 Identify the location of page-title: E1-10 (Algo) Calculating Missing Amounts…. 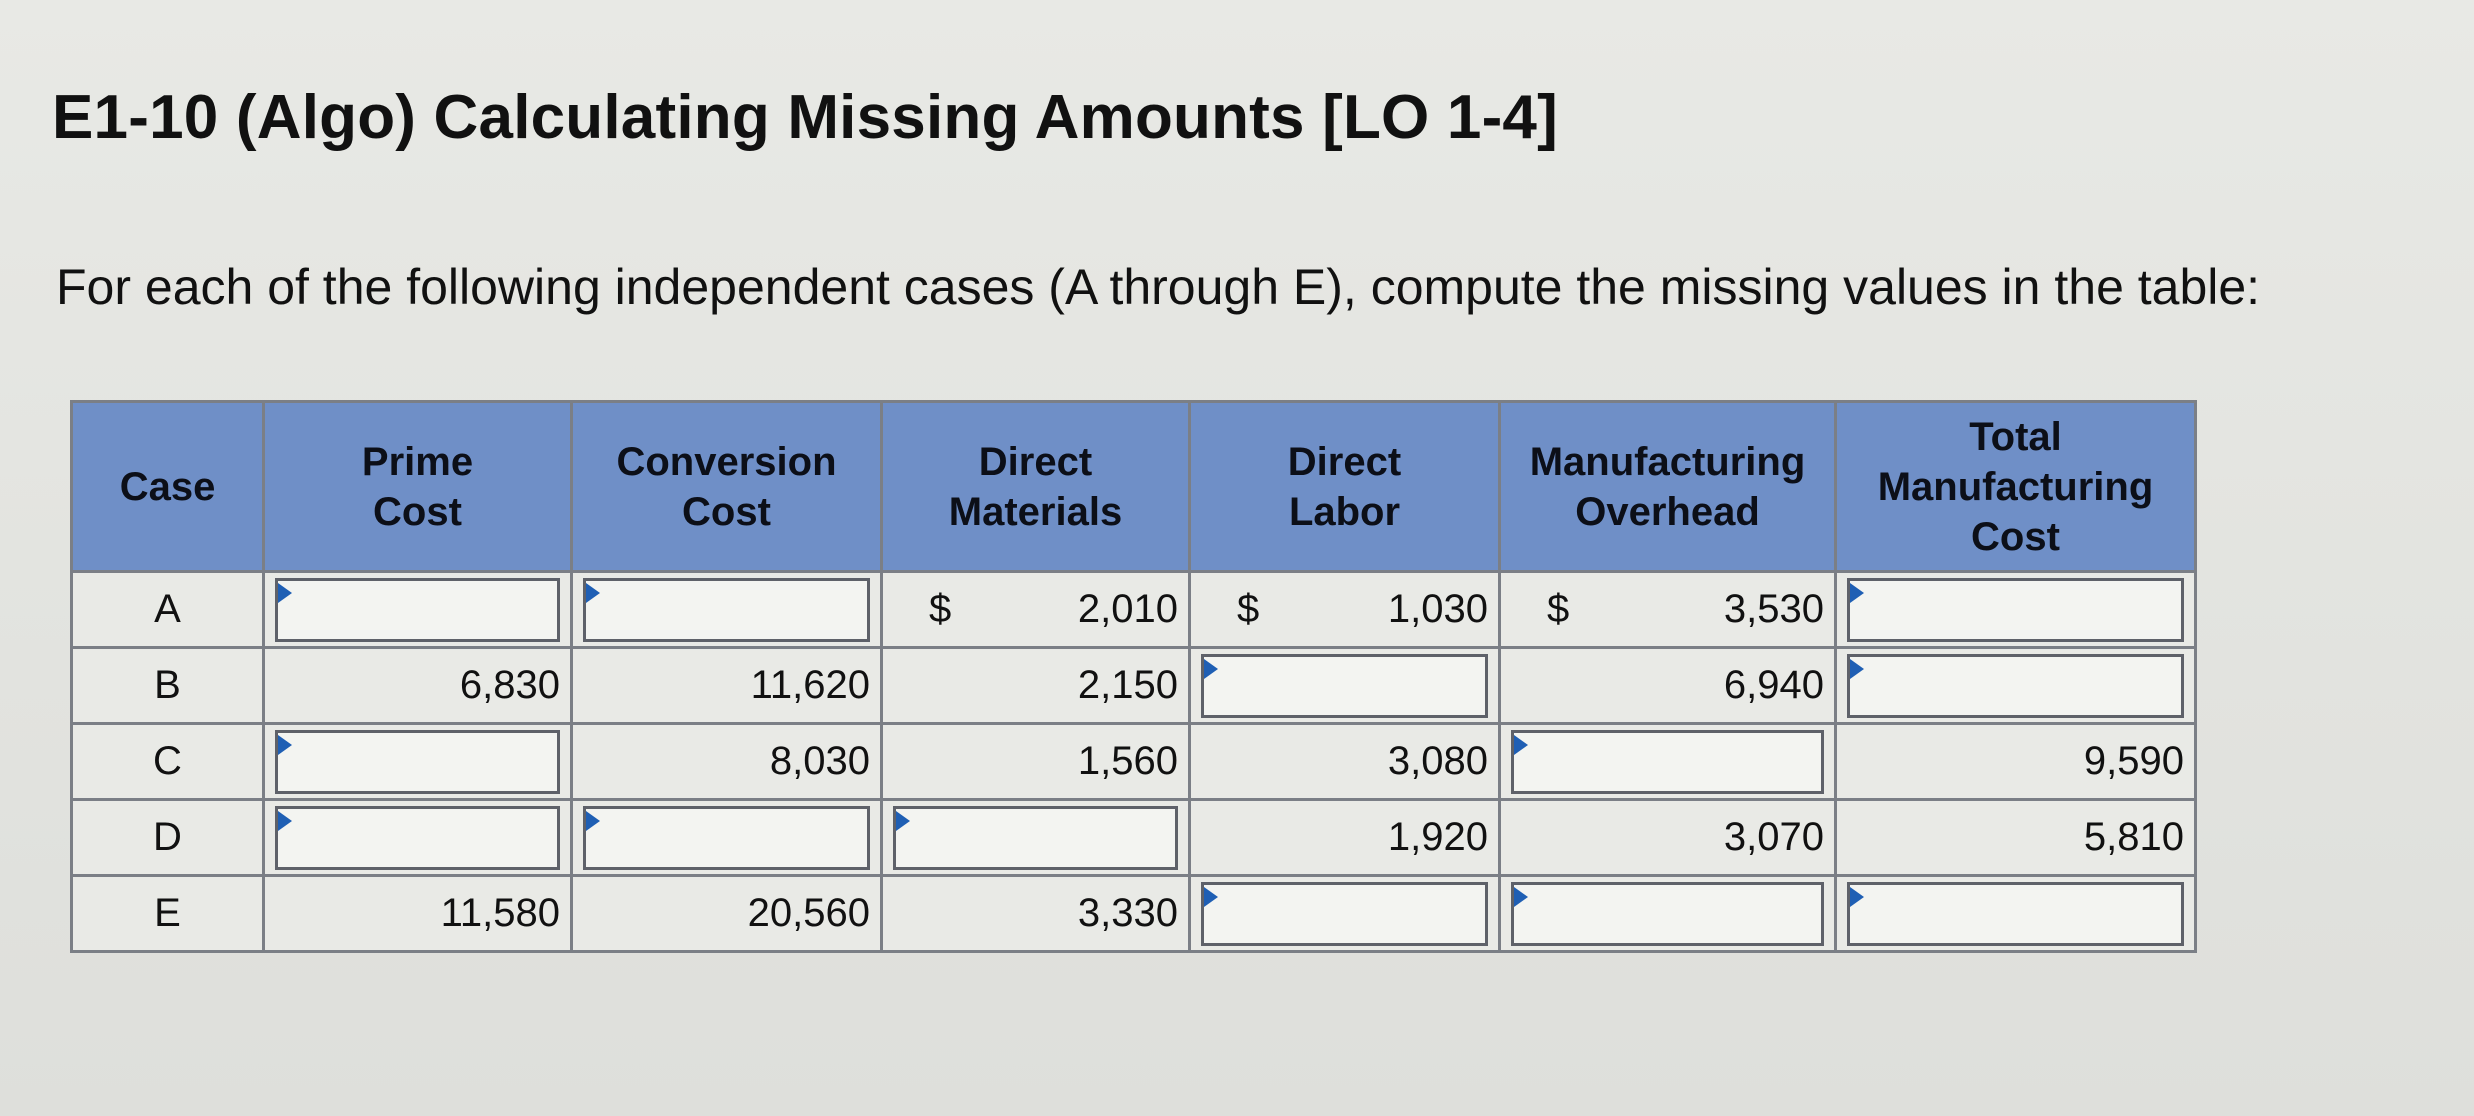
(805, 117).